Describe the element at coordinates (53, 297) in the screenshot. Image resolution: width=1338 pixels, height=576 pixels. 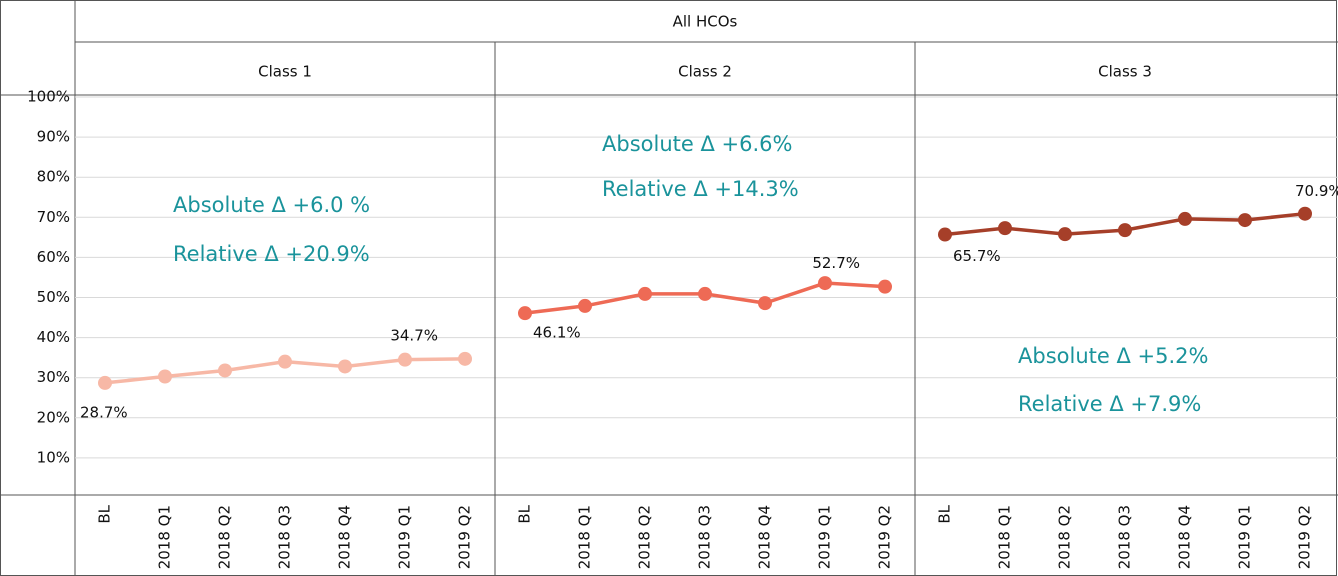
I see `y-tick-label: 50%` at that location.